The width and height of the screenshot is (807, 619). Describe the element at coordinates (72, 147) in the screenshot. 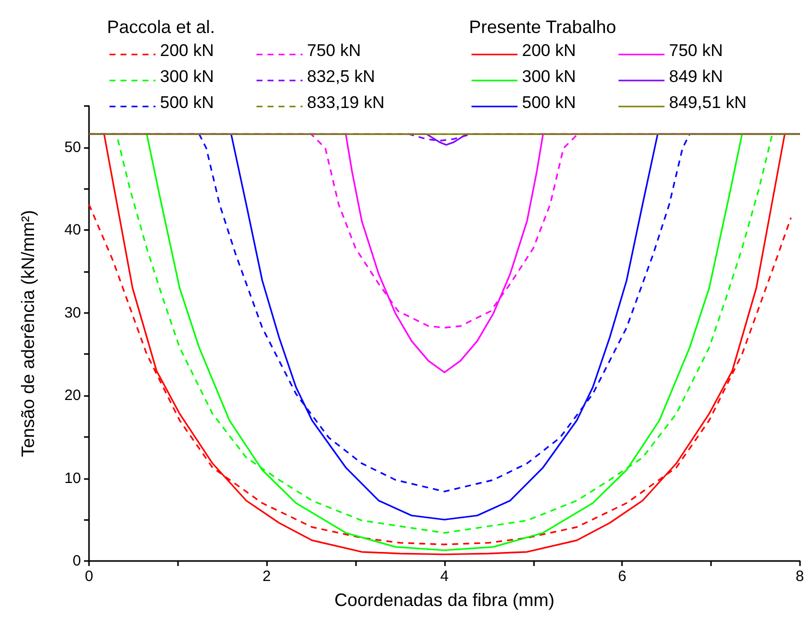

I see `y-tick-label: 50` at that location.